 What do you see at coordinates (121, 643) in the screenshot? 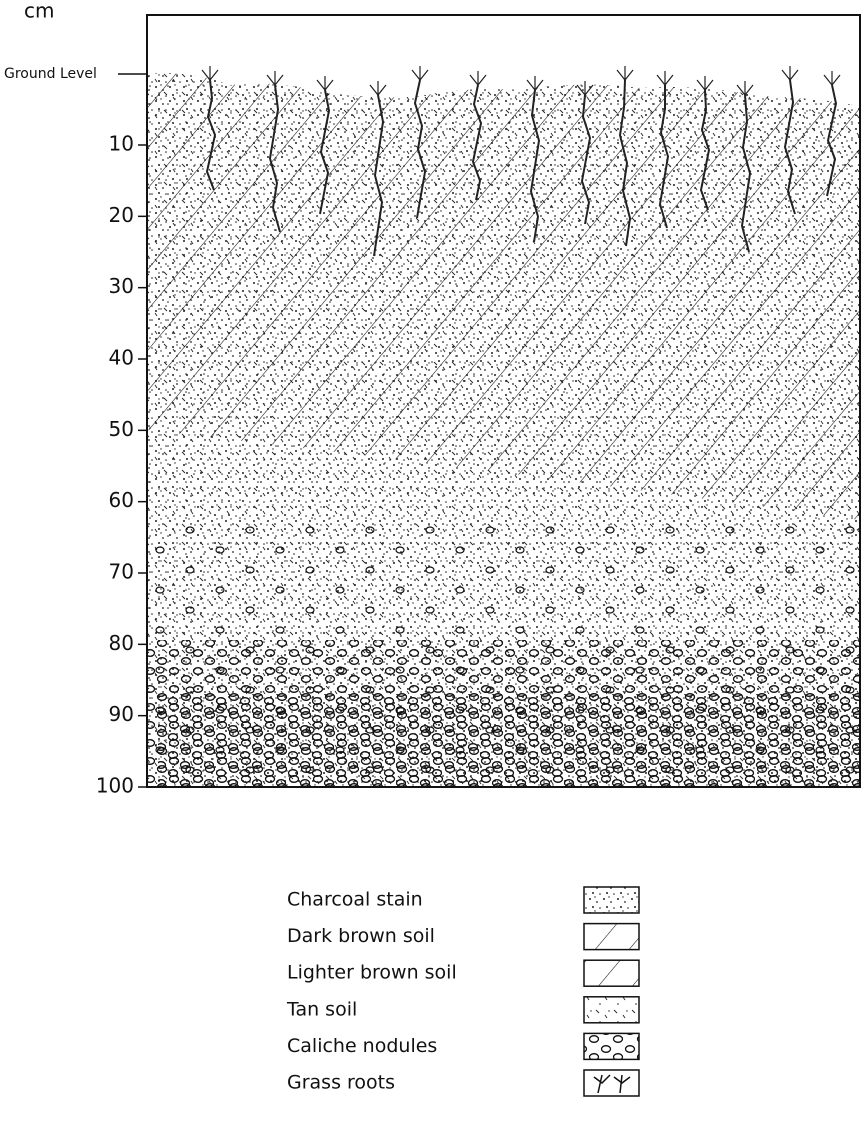
I see `tick-label: 80` at bounding box center [121, 643].